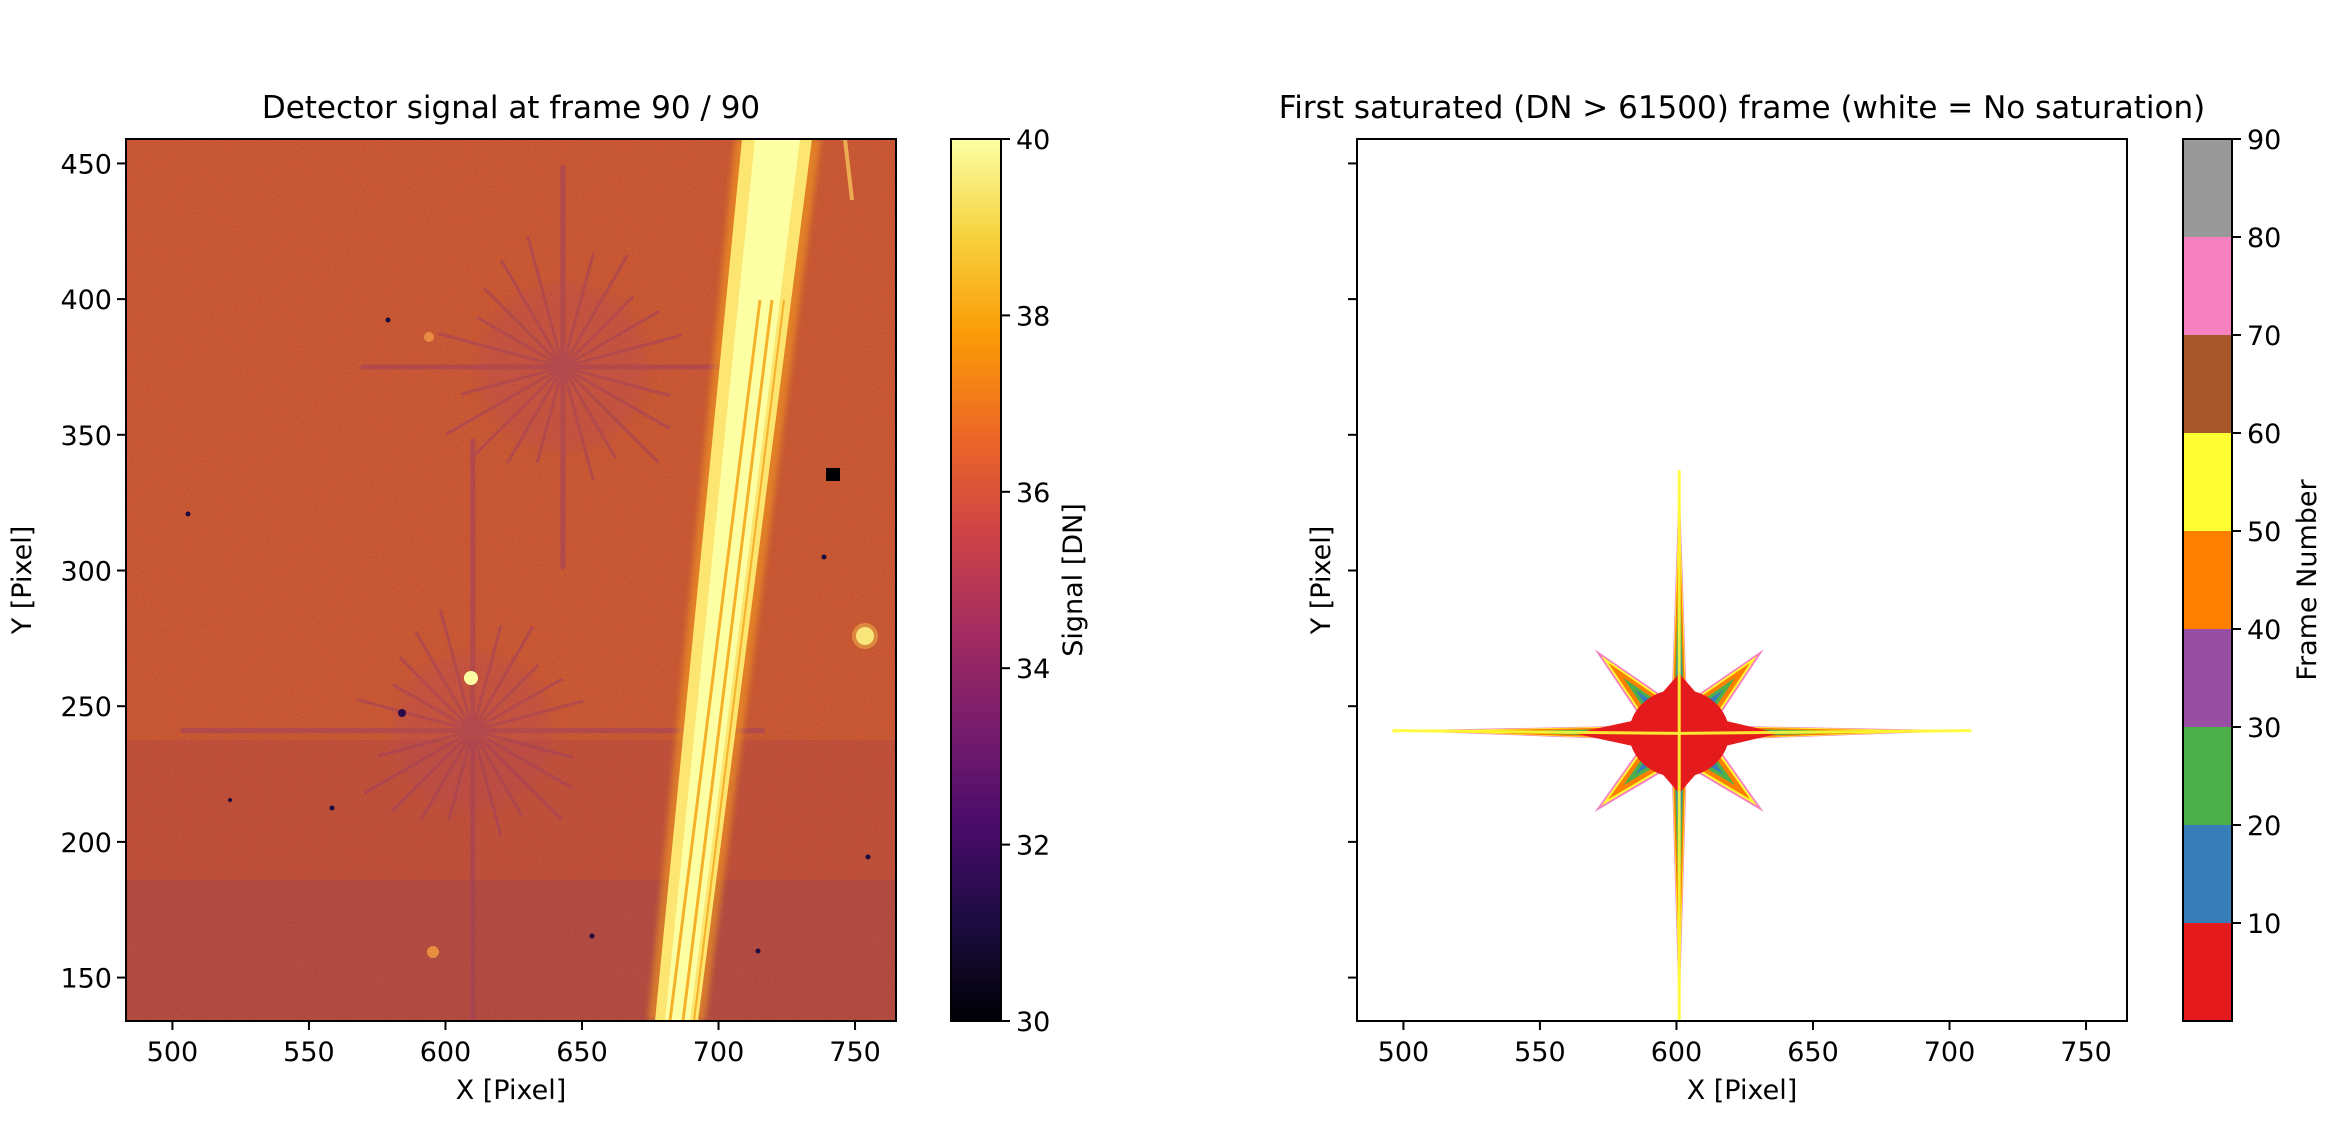 This screenshot has height=1146, width=2348. What do you see at coordinates (1033, 316) in the screenshot?
I see `colorbar-tick-label: 38` at bounding box center [1033, 316].